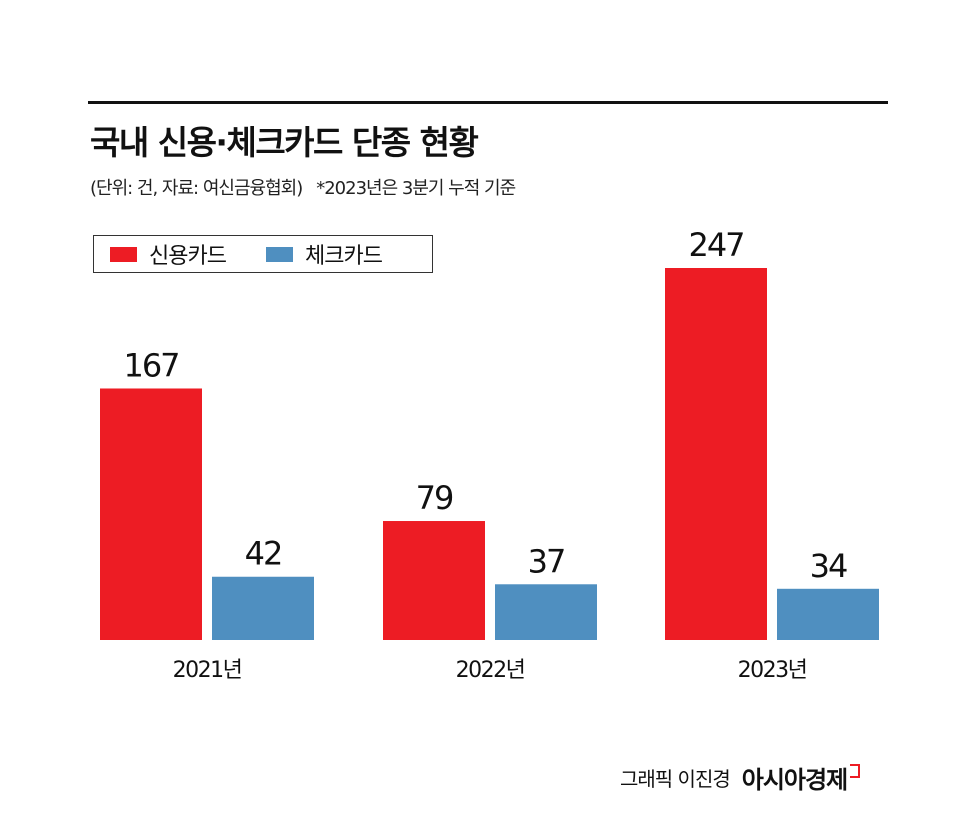 This screenshot has height=824, width=980. I want to click on x-tick-label: 2023년, so click(772, 670).